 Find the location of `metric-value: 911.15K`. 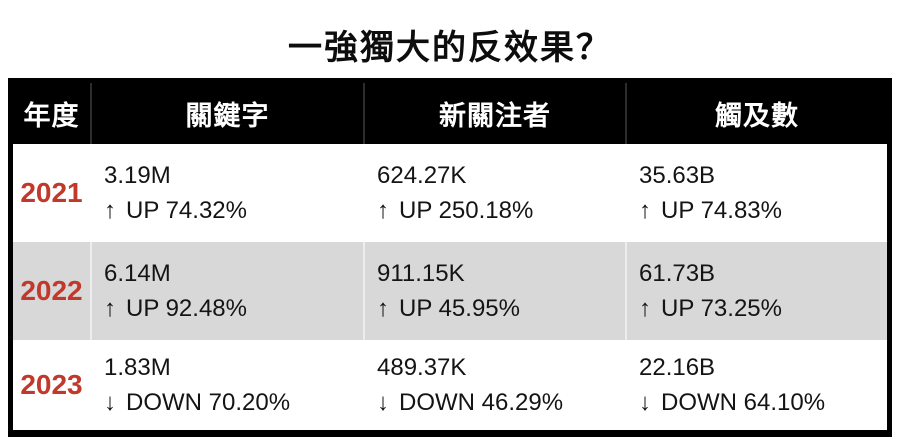

metric-value: 911.15K is located at coordinates (421, 273).